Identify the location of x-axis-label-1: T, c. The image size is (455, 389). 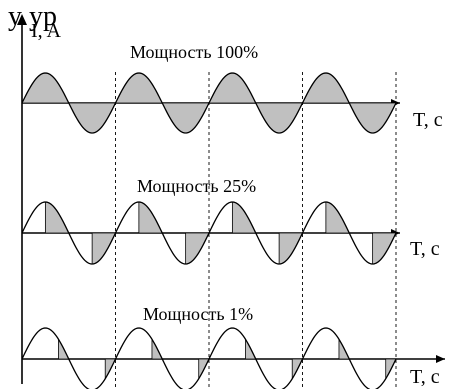
(425, 377).